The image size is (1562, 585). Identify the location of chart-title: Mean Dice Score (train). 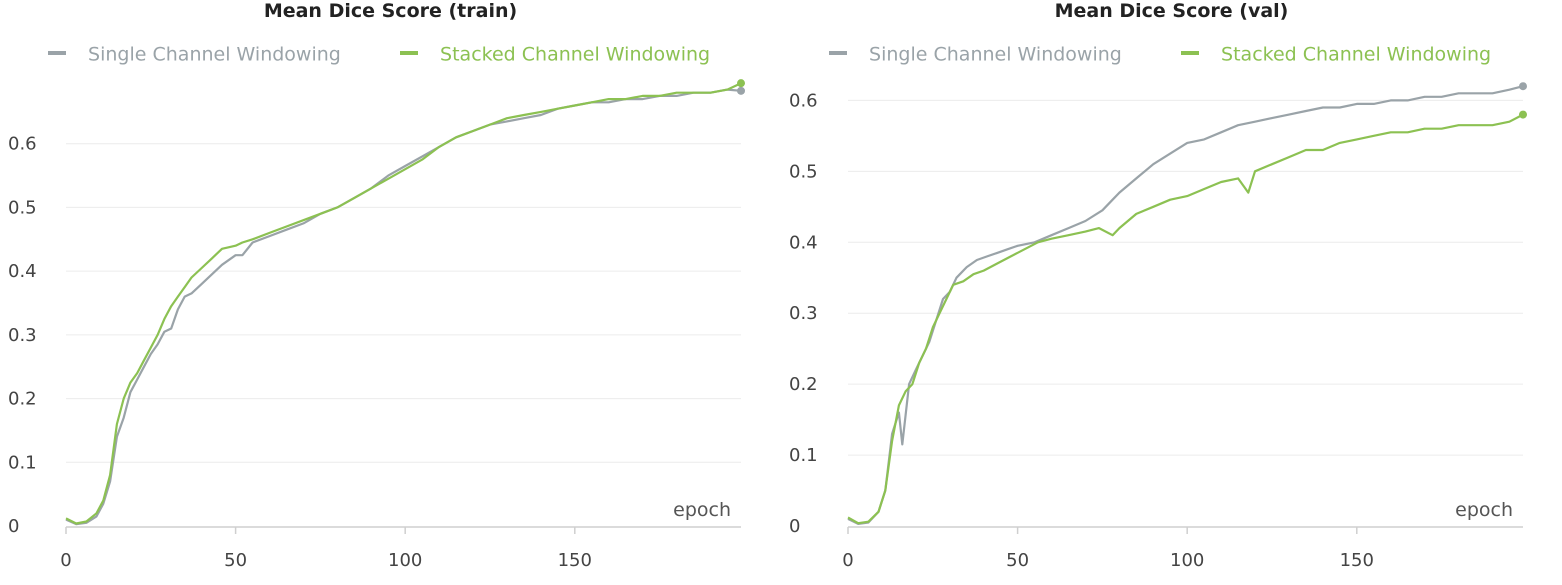
(390, 11).